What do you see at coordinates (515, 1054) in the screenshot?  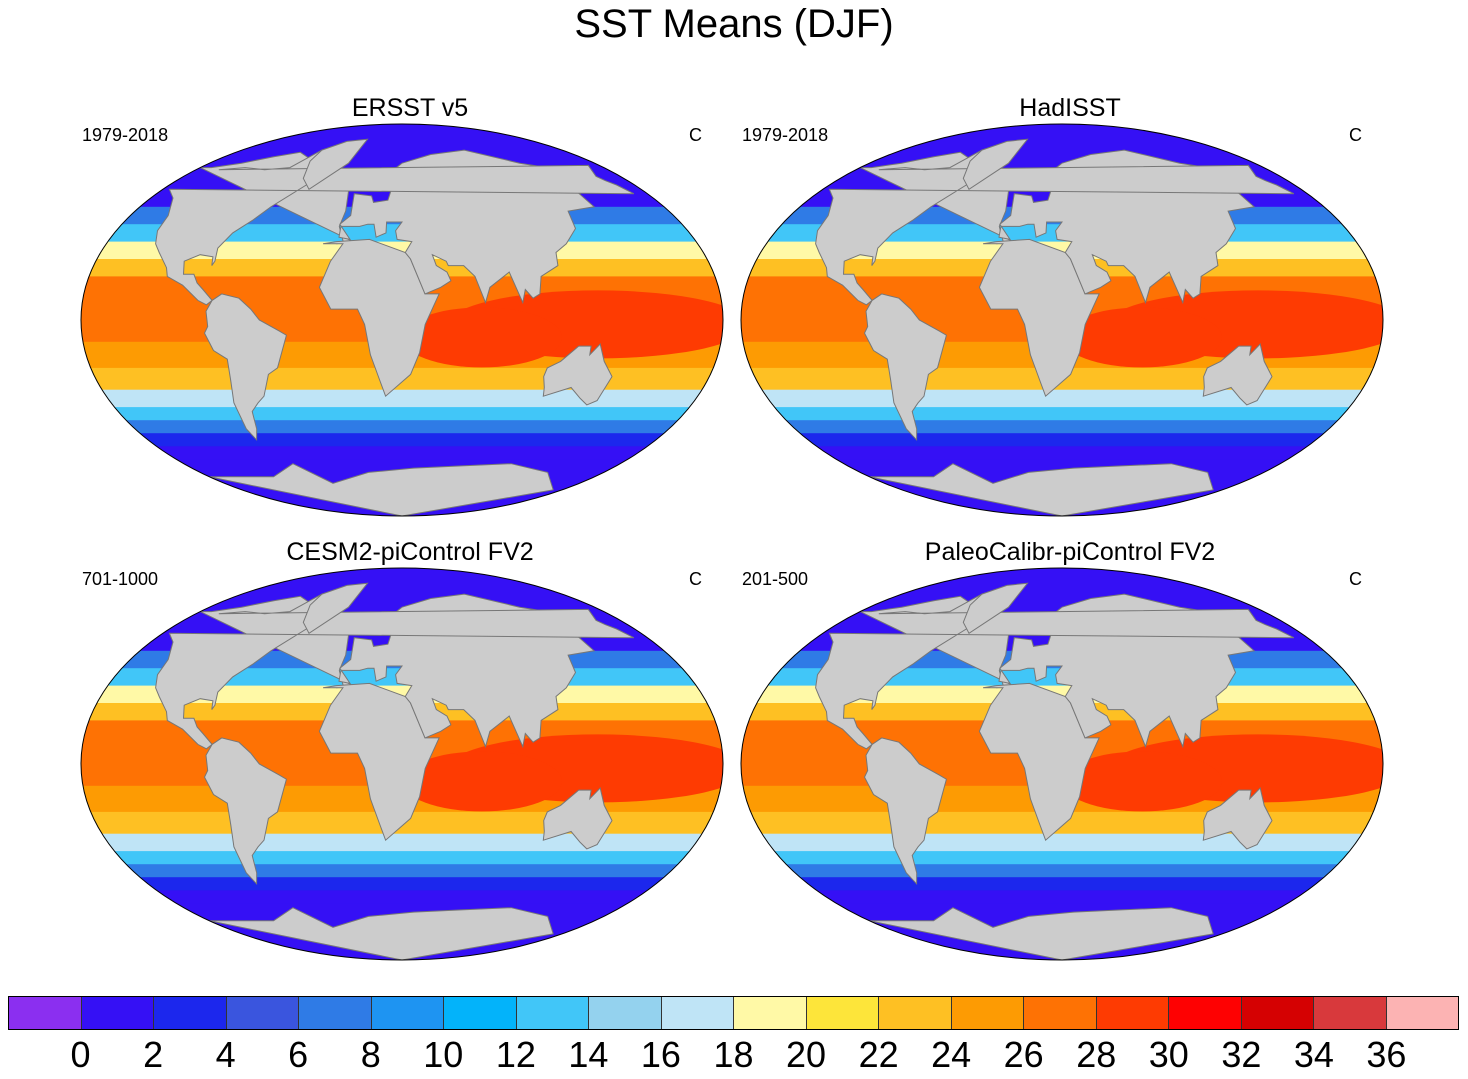 I see `colorbar-tick-label: 12` at bounding box center [515, 1054].